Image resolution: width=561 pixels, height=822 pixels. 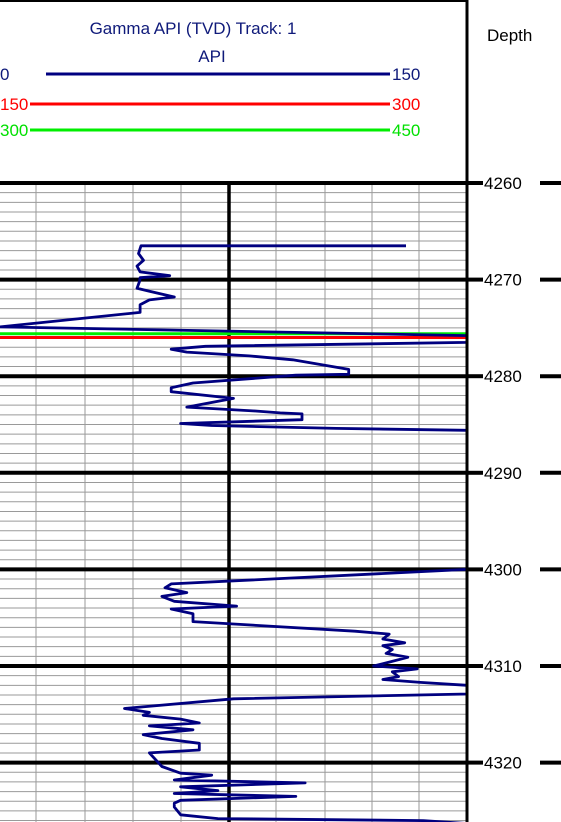 What do you see at coordinates (509, 35) in the screenshot?
I see `depth-axis-label: Depth` at bounding box center [509, 35].